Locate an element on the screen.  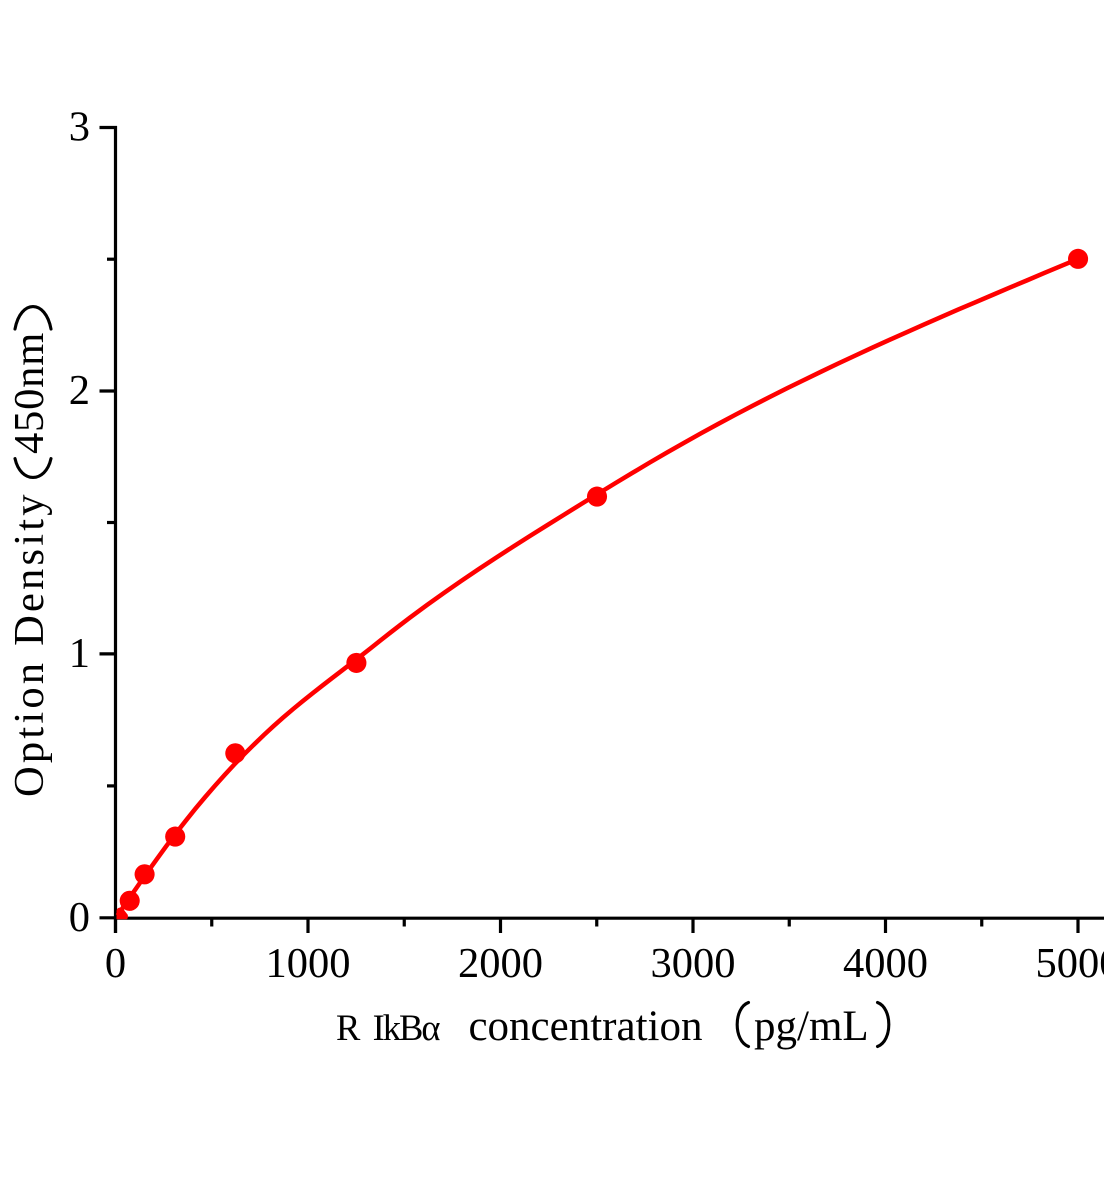
svg-text: 3000 is located at coordinates (693, 963).